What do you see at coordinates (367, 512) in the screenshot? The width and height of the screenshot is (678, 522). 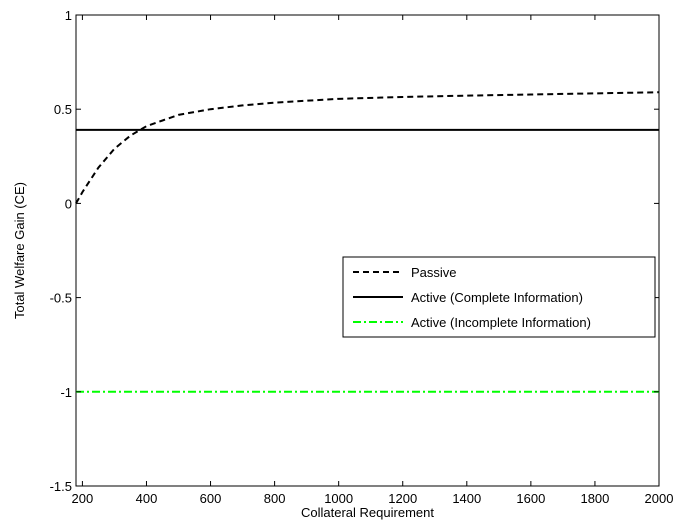 I see `x-axis-label: Collateral Requirement` at bounding box center [367, 512].